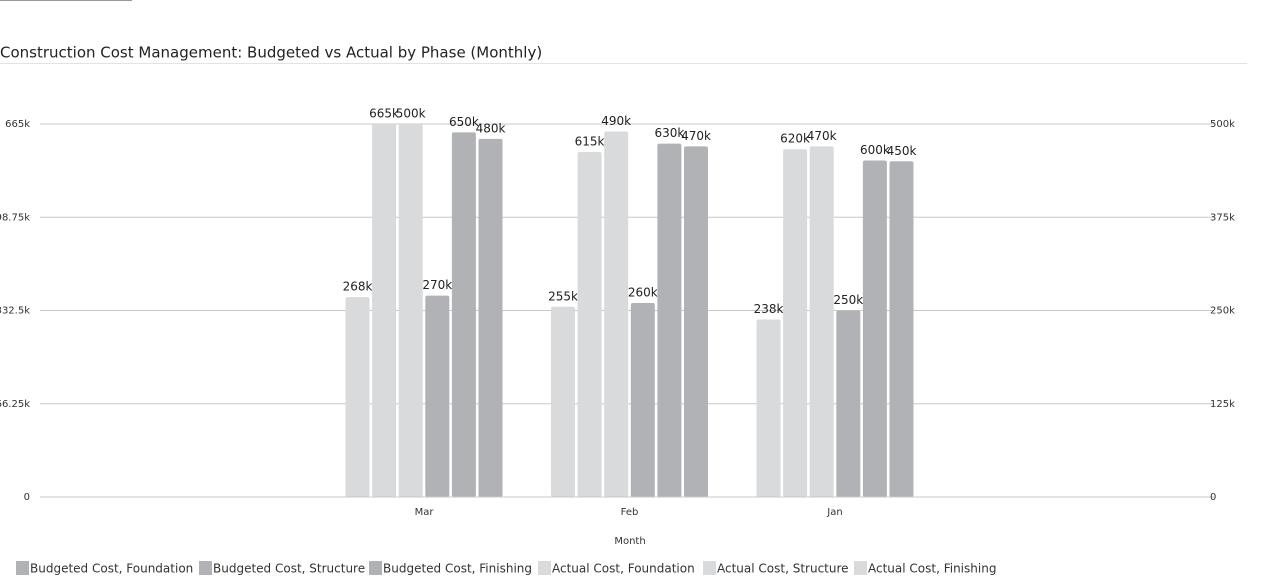  I want to click on value-label: 238k, so click(769, 309).